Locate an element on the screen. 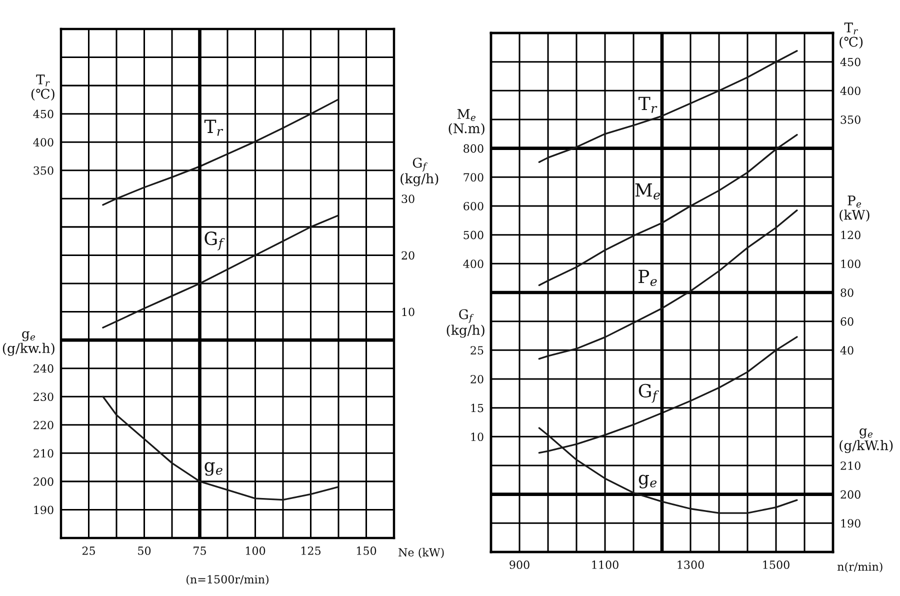 The height and width of the screenshot is (596, 900). y3-tick-label: 230 is located at coordinates (44, 396).